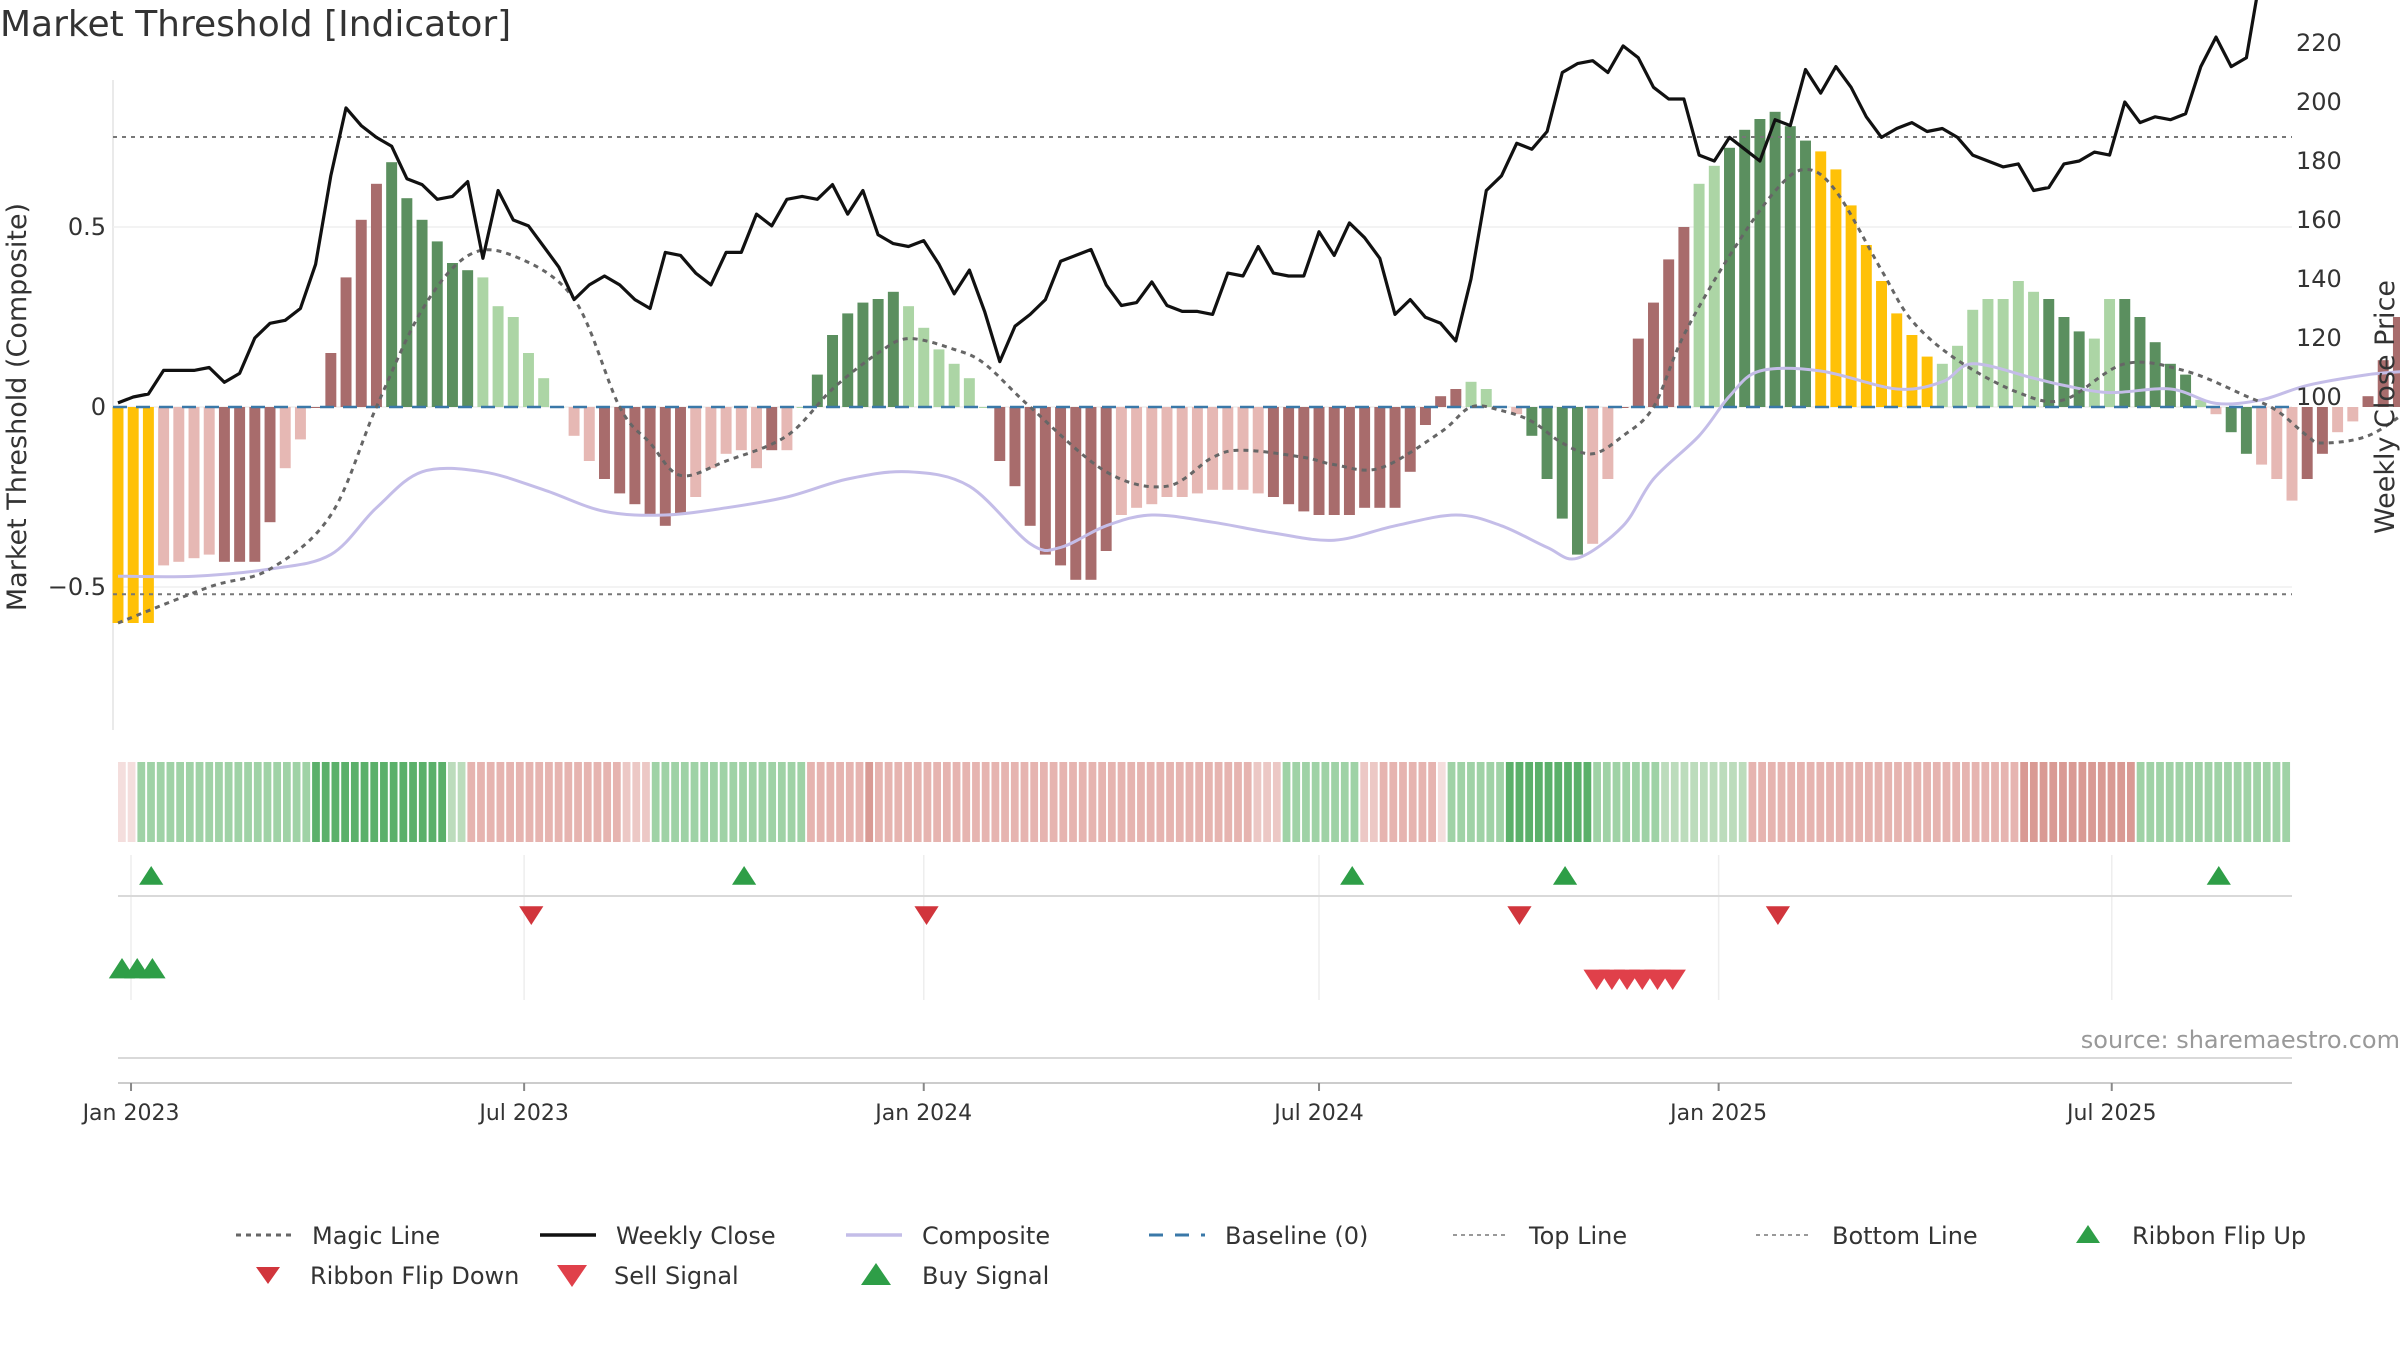  I want to click on legend-item-magic: Magic Line, so click(338, 1236).